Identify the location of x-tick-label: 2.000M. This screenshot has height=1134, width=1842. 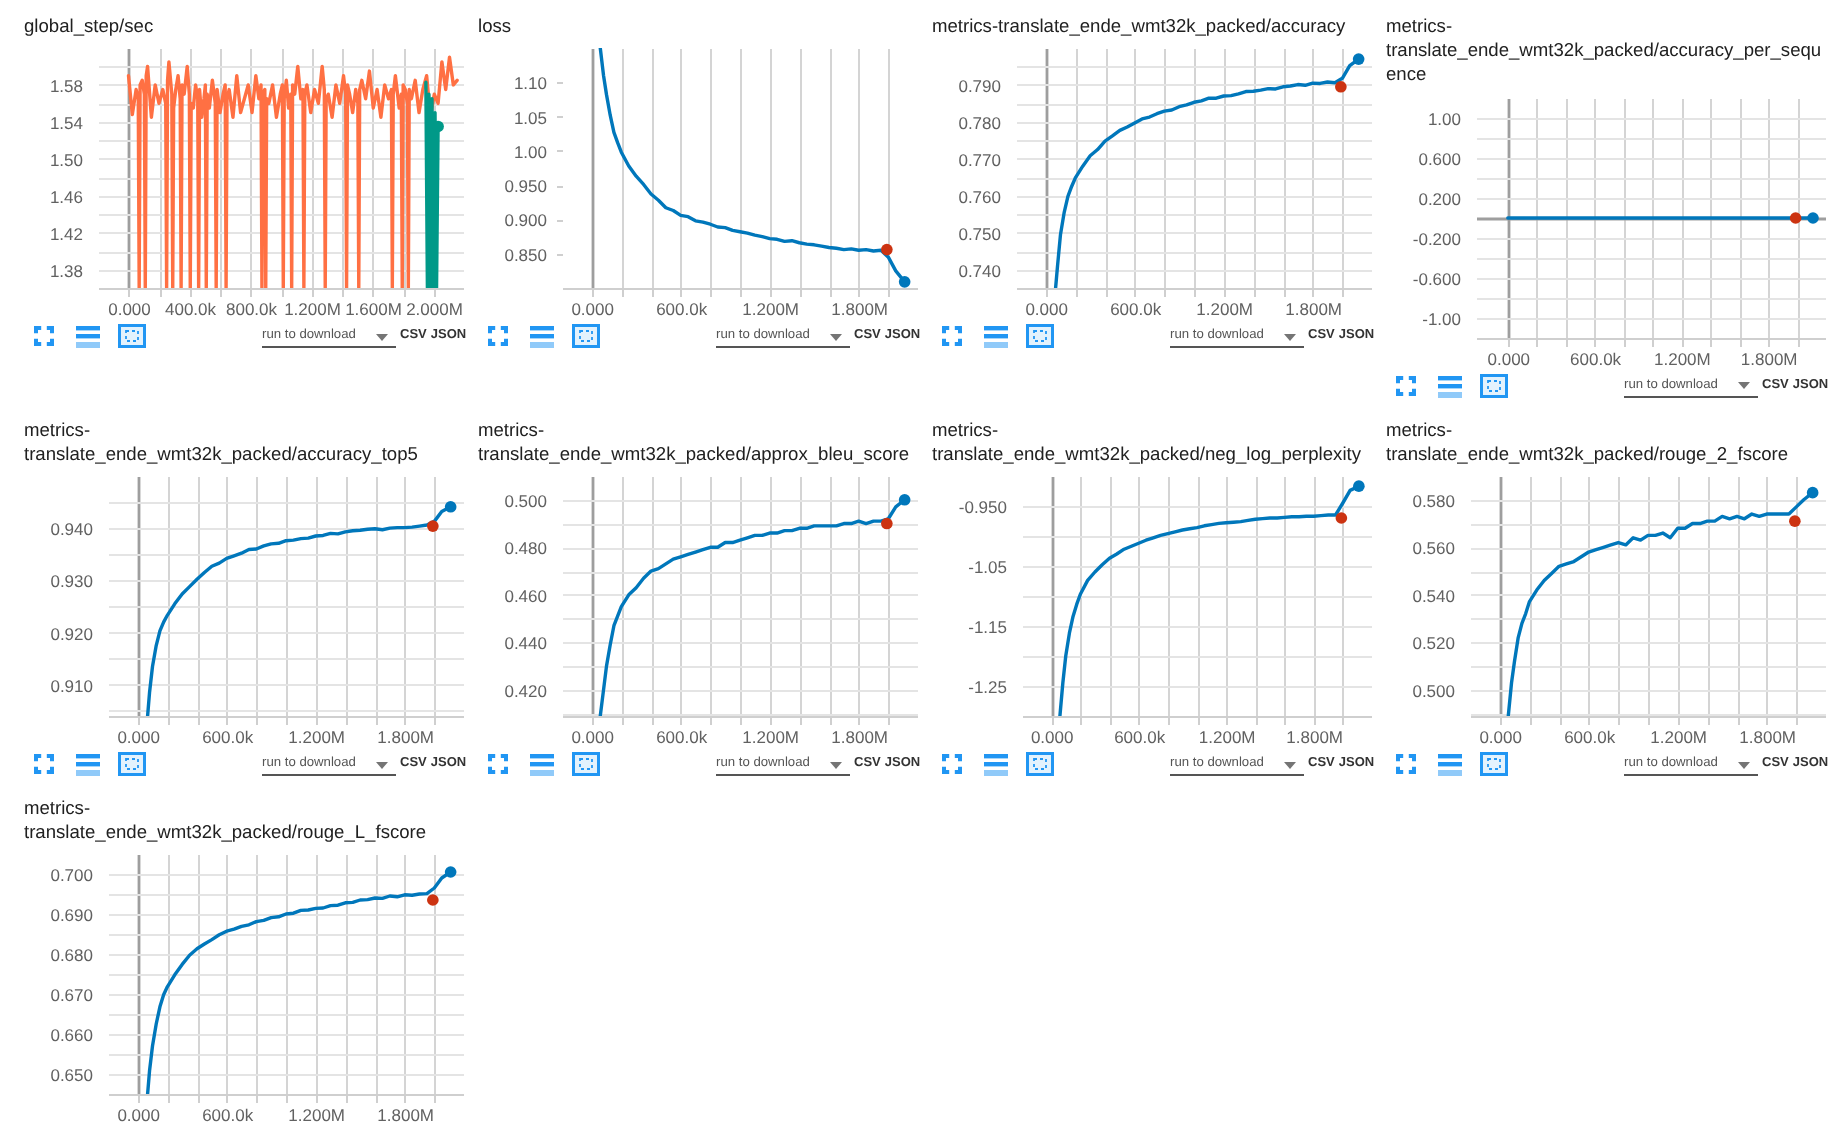
(434, 309).